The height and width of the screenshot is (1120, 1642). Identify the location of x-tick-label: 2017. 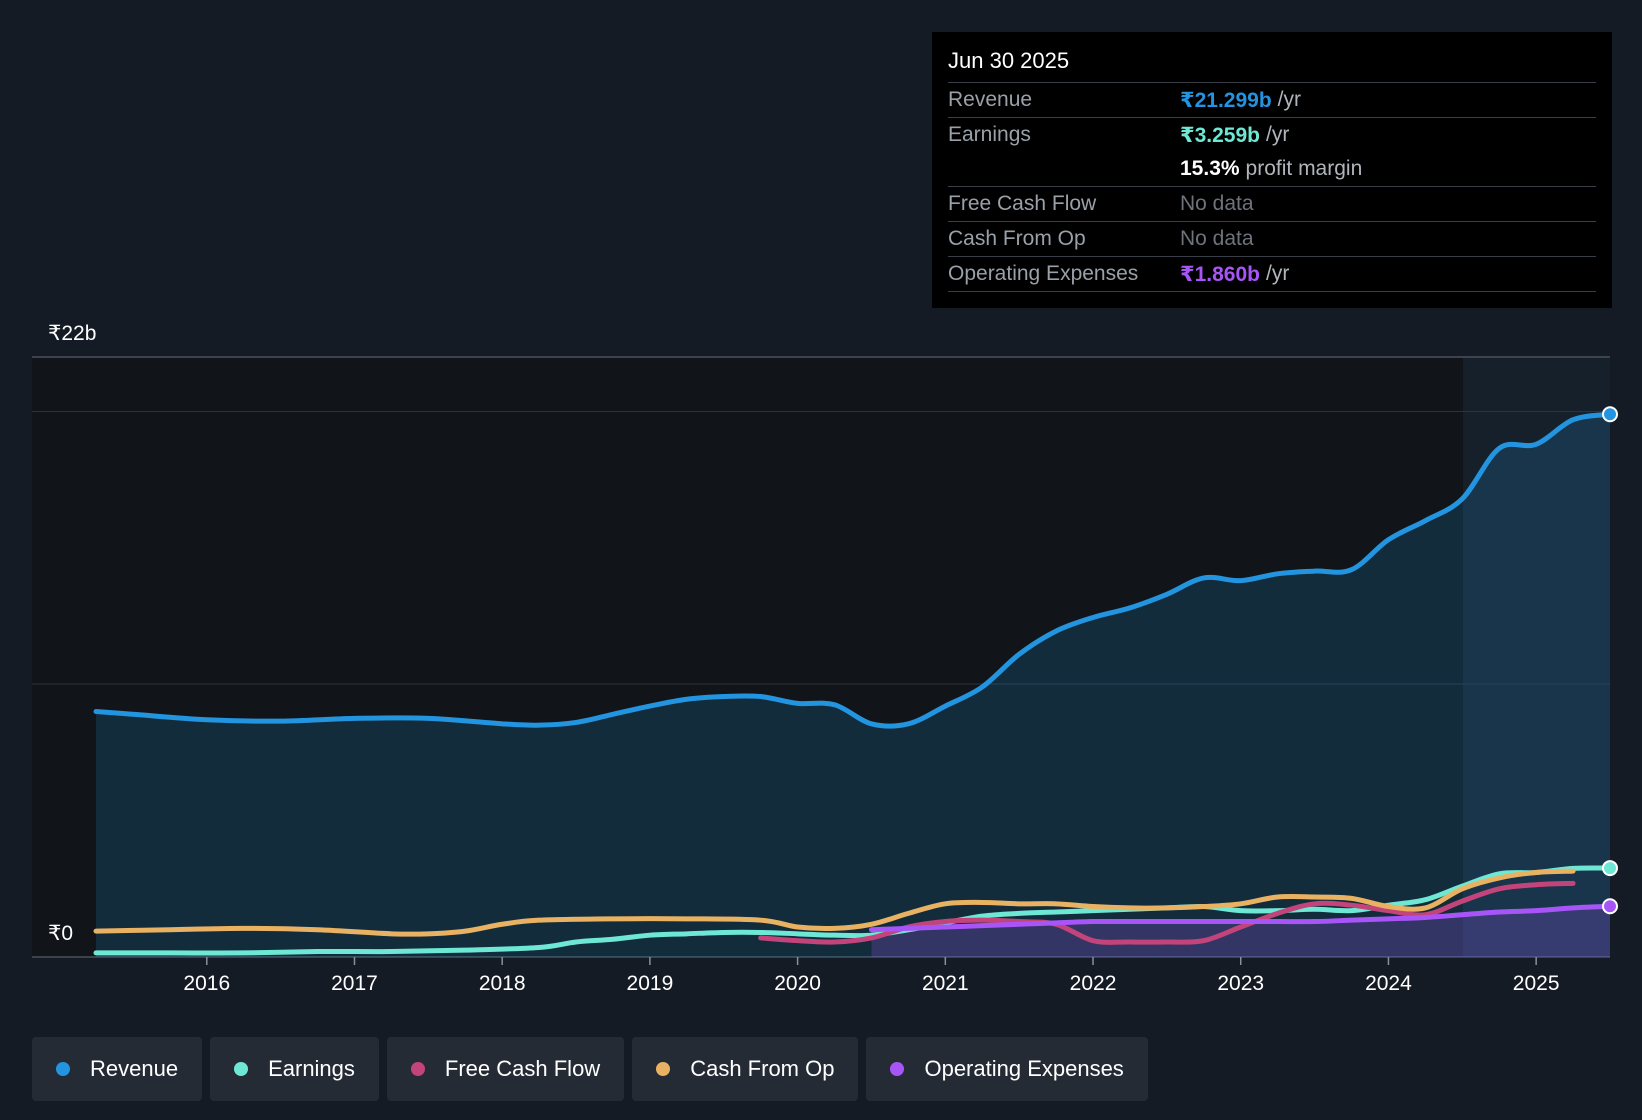
(354, 983).